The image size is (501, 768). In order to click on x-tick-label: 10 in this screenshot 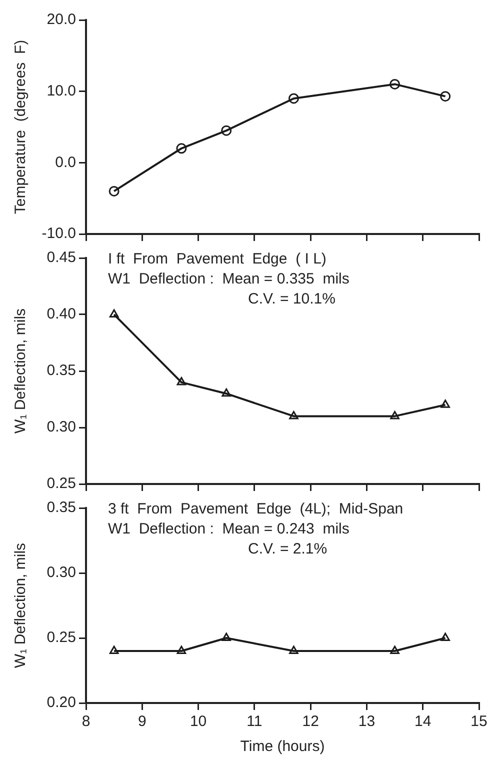, I will do `click(198, 721)`.